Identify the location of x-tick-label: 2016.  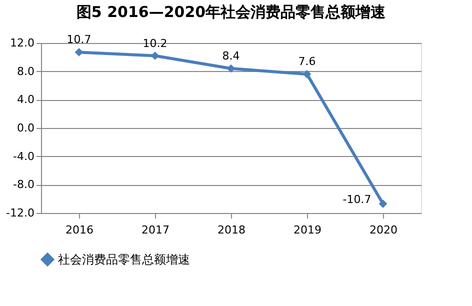
(80, 230).